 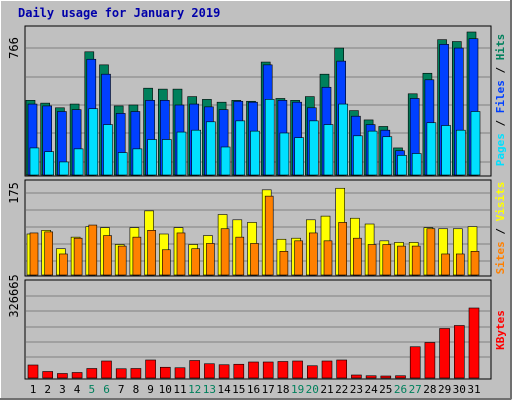 I want to click on day-label-20: 20, so click(x=312, y=389).